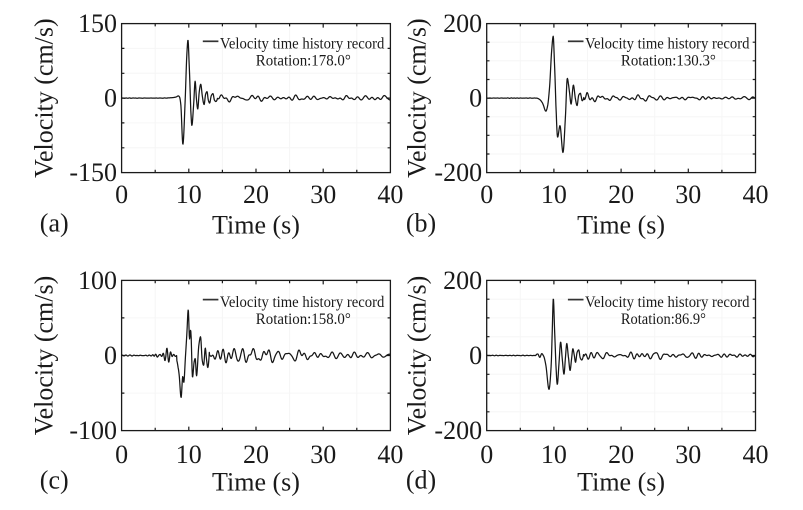 This screenshot has height=510, width=803. I want to click on svg-text: 150, so click(97, 23).